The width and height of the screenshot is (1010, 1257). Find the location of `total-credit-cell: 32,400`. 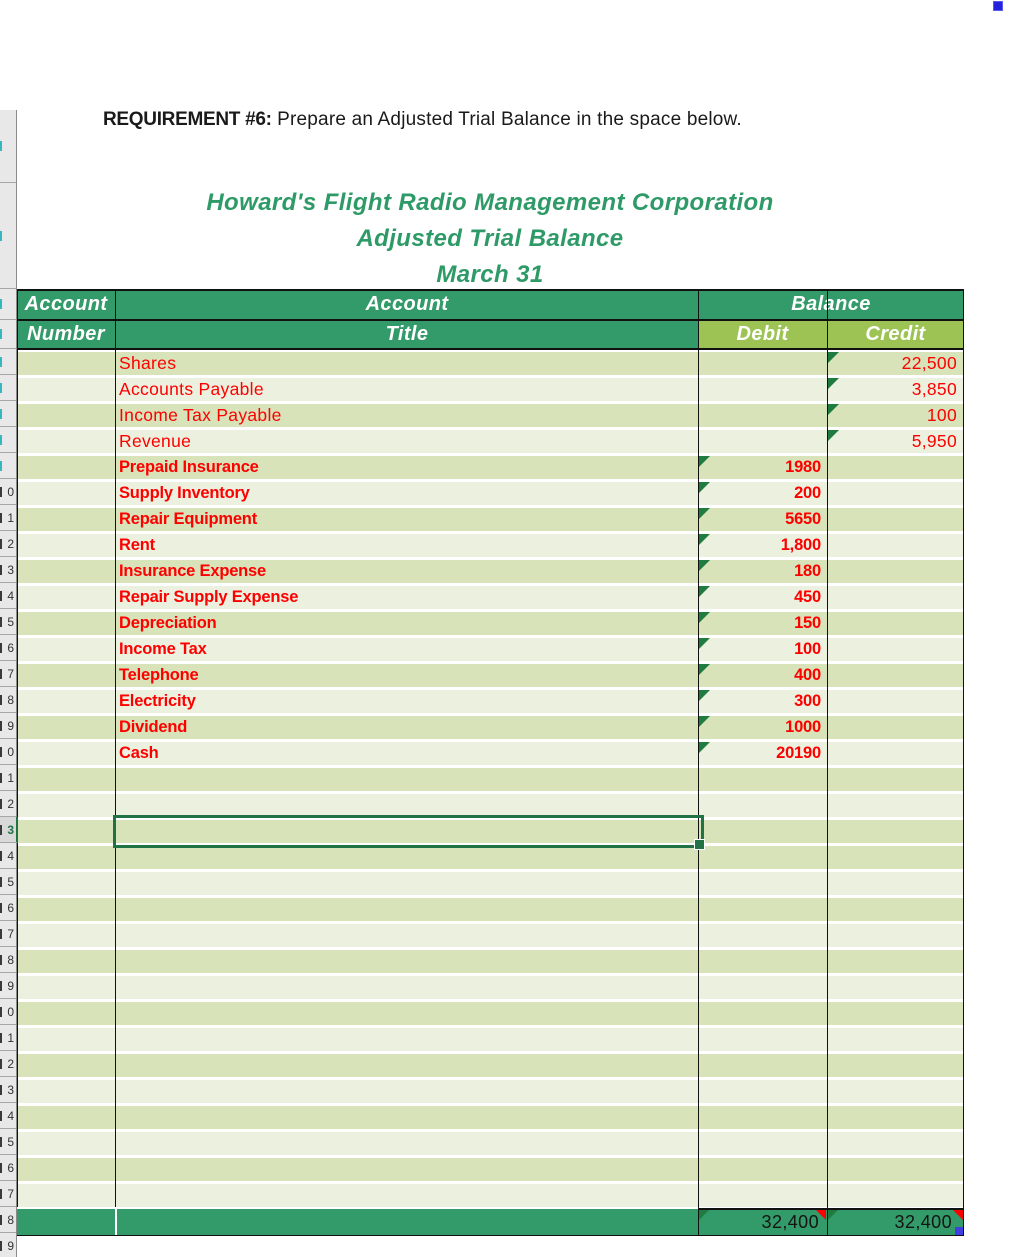

total-credit-cell: 32,400 is located at coordinates (923, 1222).